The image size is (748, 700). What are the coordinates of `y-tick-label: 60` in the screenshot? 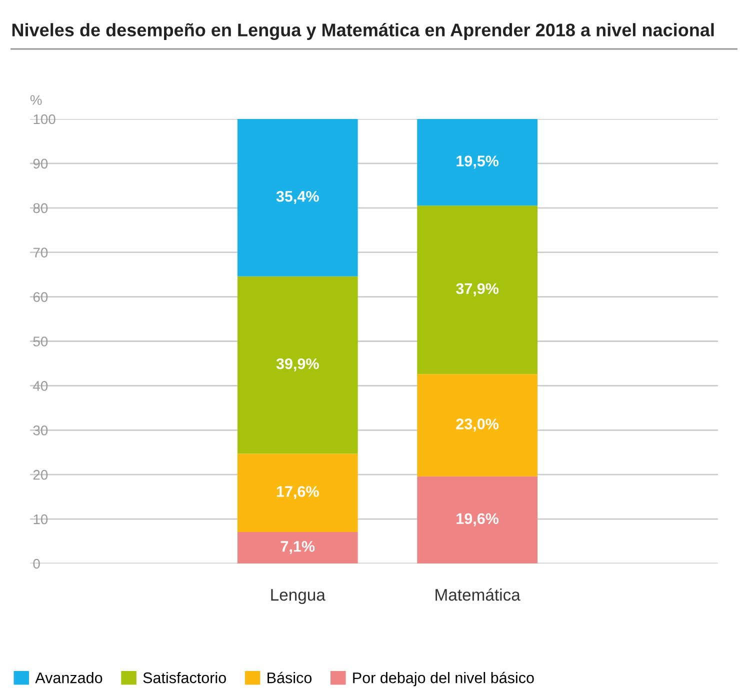 It's located at (40, 297).